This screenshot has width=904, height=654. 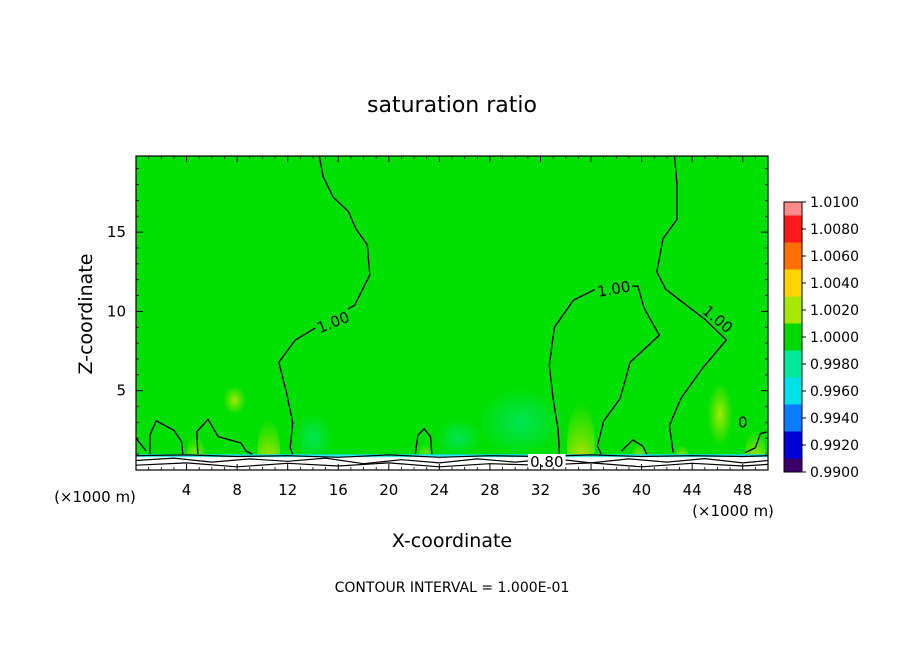 I want to click on contour-label-text: 1.00, so click(x=614, y=289).